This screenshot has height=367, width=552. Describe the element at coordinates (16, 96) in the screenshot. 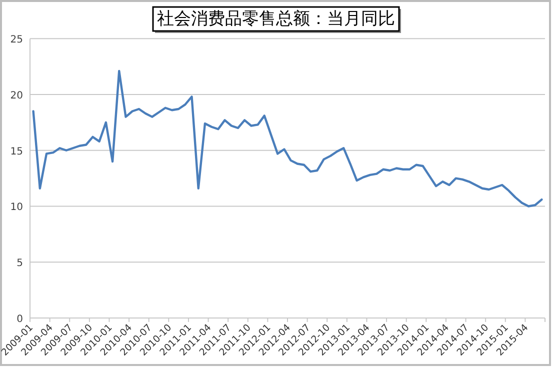

I see `y-tick-label: 20` at that location.